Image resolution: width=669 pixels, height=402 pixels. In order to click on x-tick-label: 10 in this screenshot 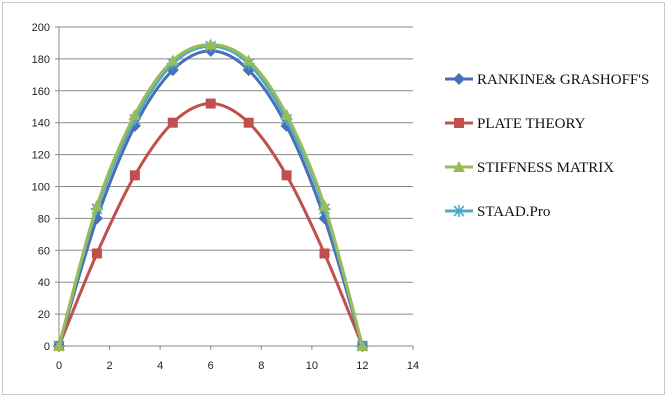, I will do `click(312, 366)`.